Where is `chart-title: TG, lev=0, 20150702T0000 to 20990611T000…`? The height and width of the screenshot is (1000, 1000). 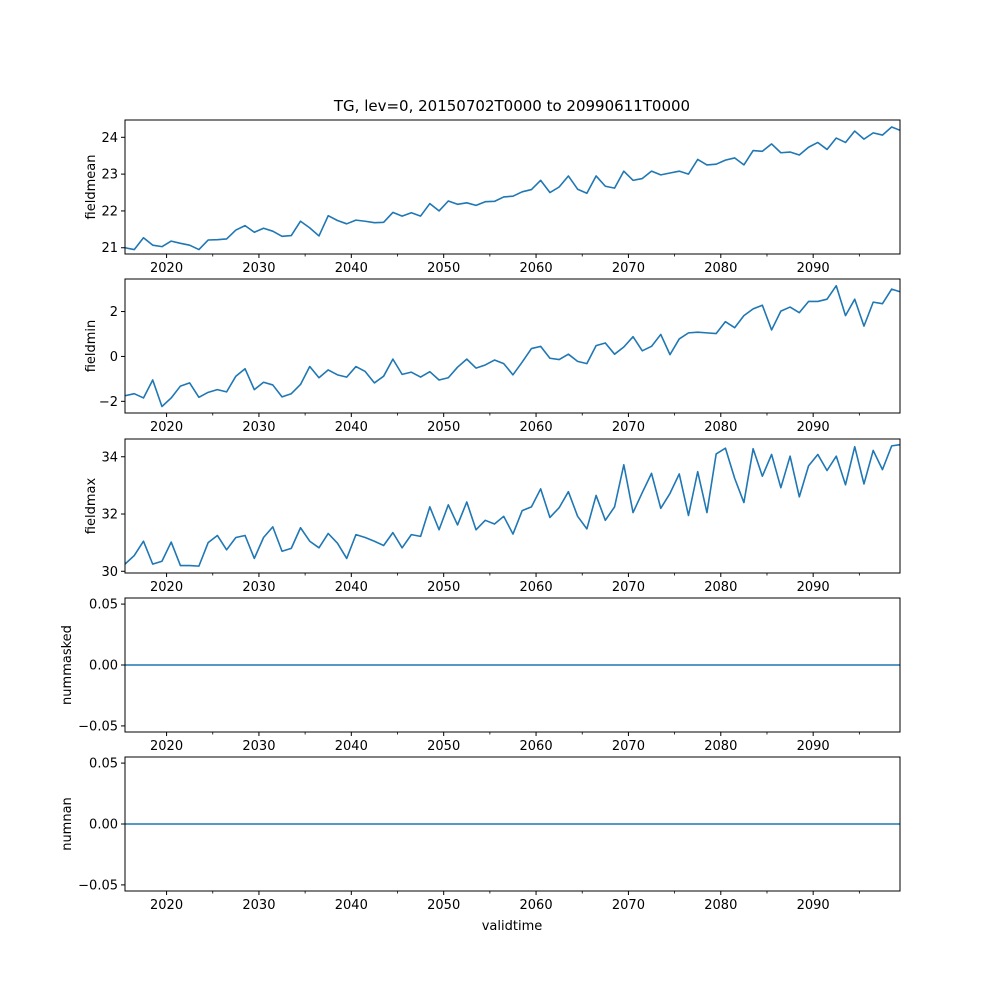
chart-title: TG, lev=0, 20150702T0000 to 20990611T000… is located at coordinates (511, 106).